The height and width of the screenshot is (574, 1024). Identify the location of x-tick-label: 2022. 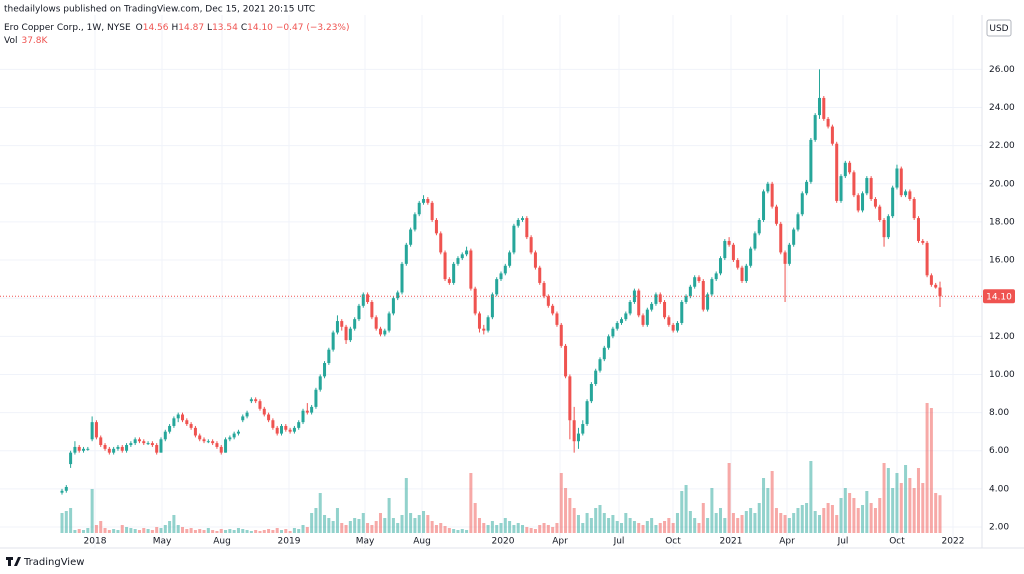
(953, 542).